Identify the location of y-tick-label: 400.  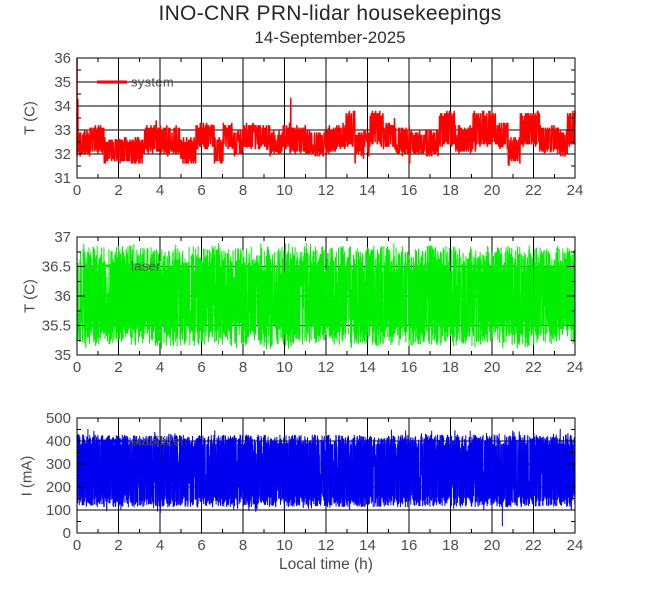
(58, 441).